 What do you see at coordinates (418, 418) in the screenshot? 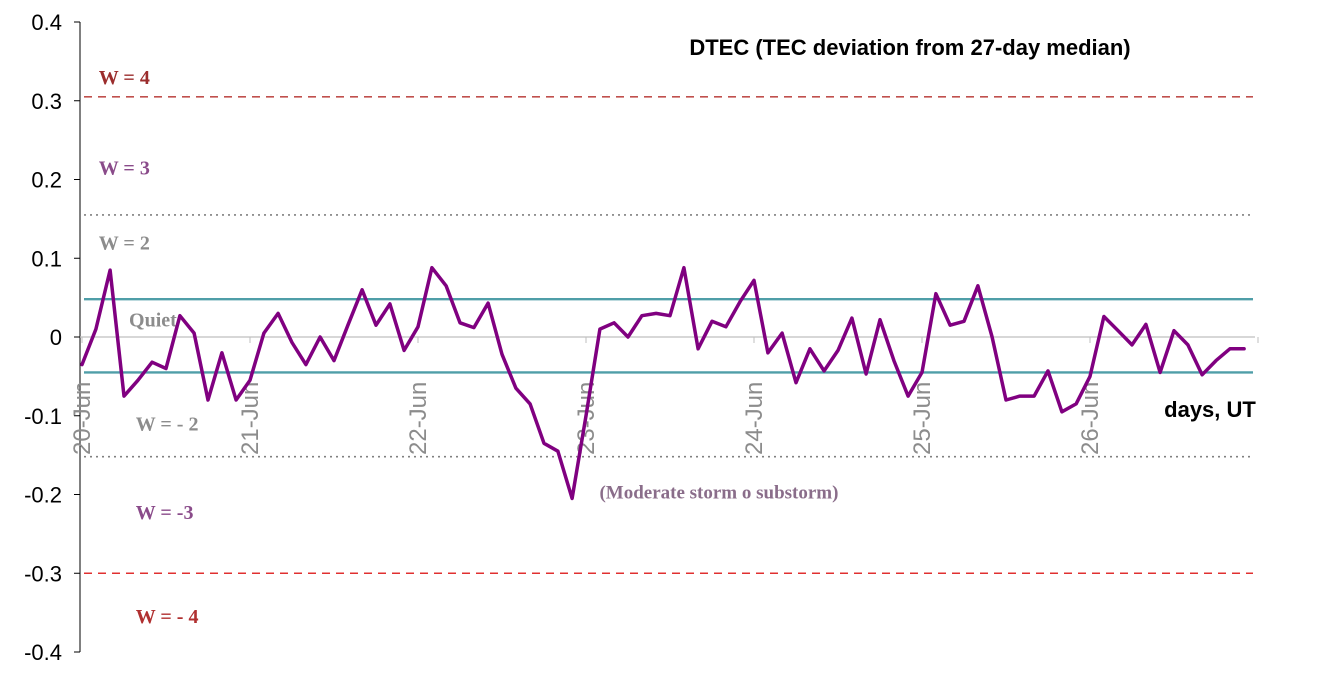
I see `x-tick-label: 22-Jun` at bounding box center [418, 418].